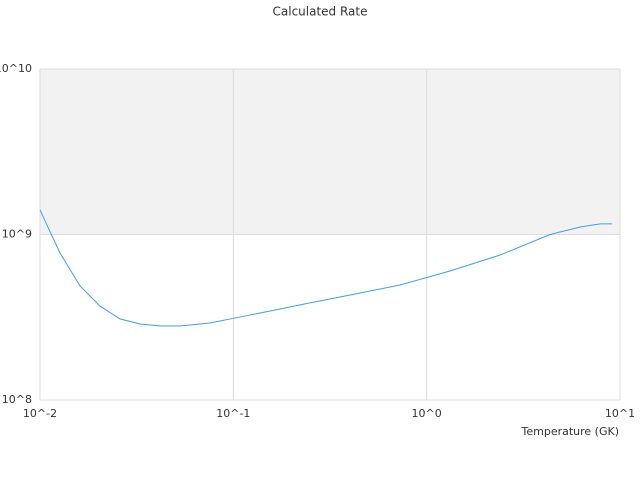 Image resolution: width=640 pixels, height=480 pixels. What do you see at coordinates (427, 413) in the screenshot?
I see `x-tick-label: 10^0` at bounding box center [427, 413].